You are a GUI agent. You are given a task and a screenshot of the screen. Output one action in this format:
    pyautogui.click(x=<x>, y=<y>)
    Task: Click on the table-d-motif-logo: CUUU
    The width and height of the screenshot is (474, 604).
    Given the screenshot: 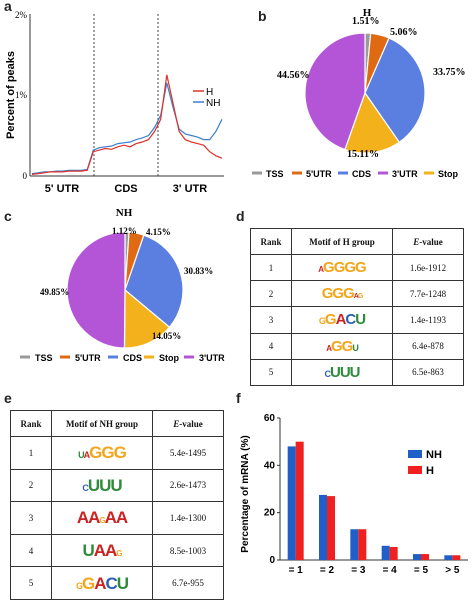 What is the action you would take?
    pyautogui.click(x=342, y=372)
    